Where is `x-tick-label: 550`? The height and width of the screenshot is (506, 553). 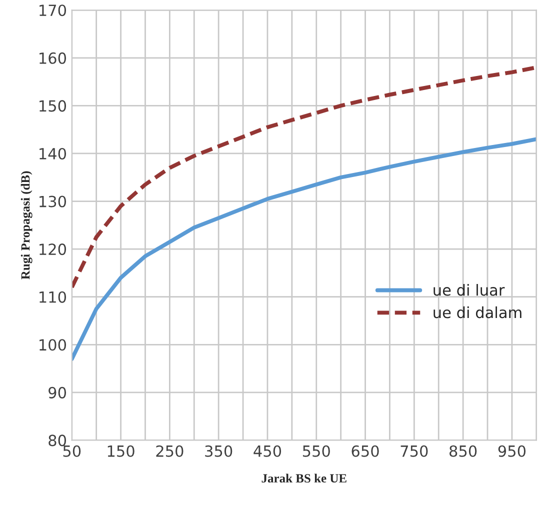 x-tick-label: 550 is located at coordinates (316, 451).